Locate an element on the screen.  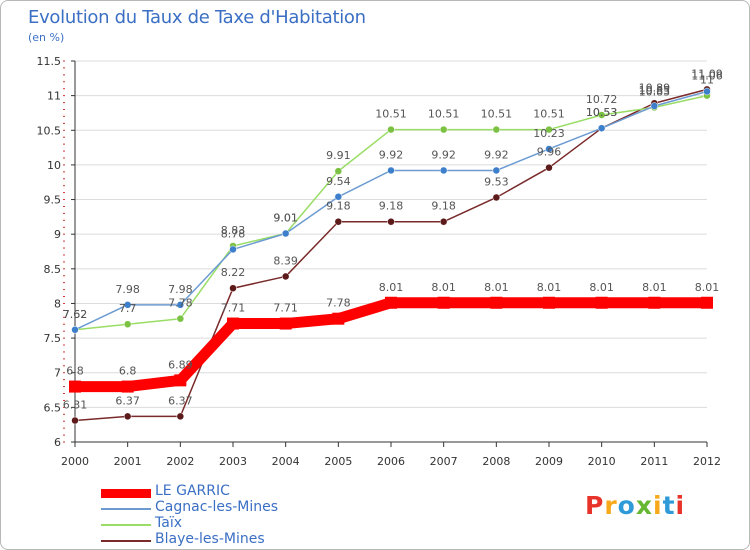
y-tick-label: 7 is located at coordinates (57, 373).